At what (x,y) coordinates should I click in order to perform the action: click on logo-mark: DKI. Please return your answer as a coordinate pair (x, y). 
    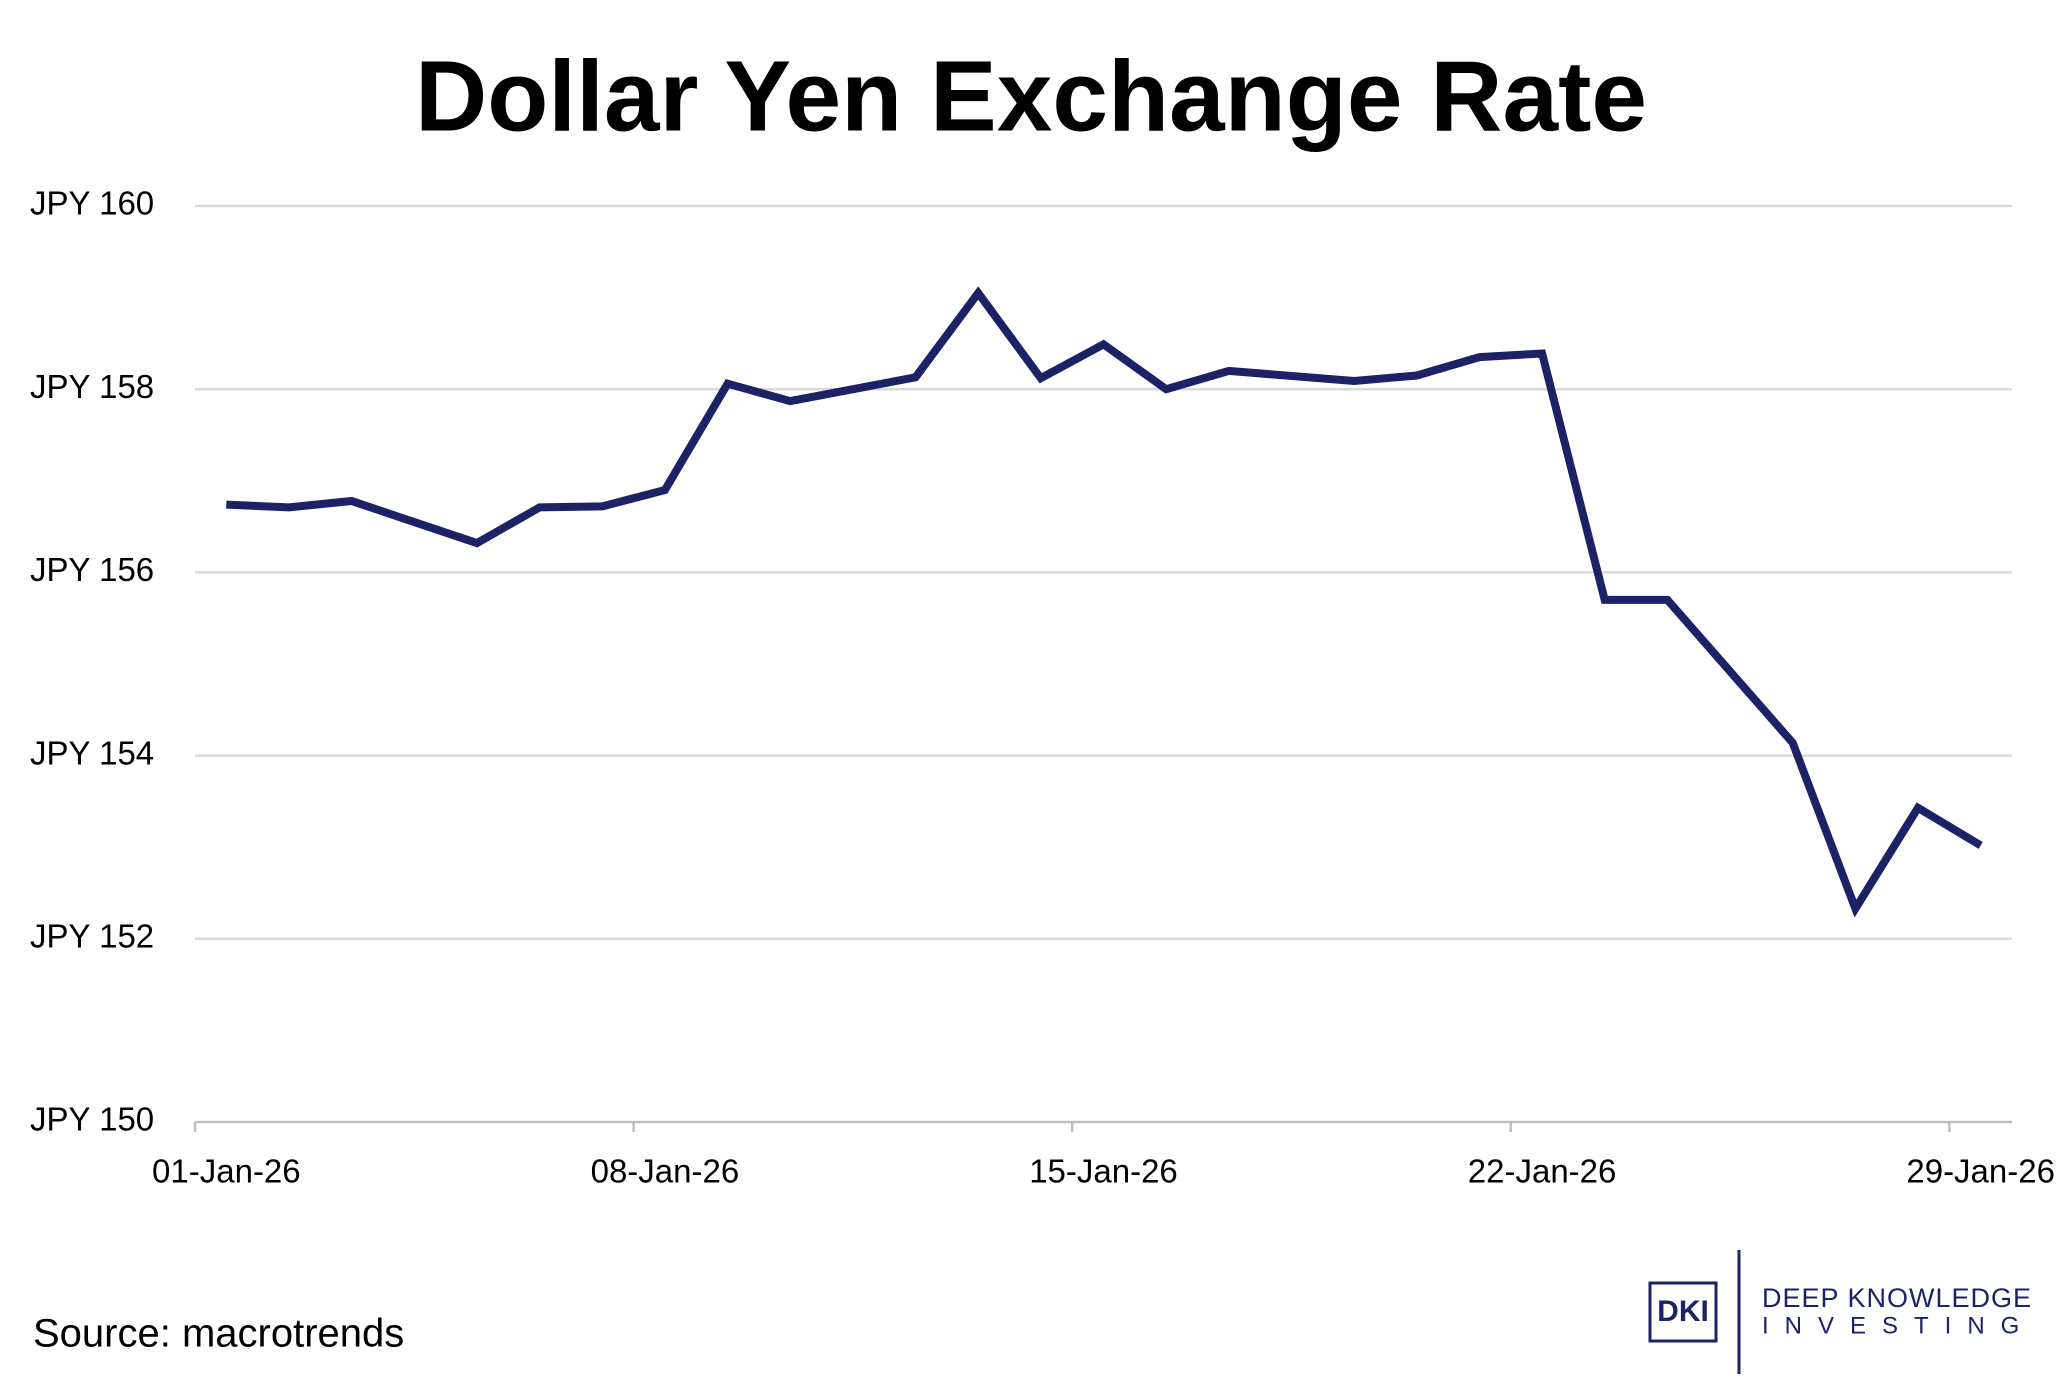
    Looking at the image, I should click on (1683, 1311).